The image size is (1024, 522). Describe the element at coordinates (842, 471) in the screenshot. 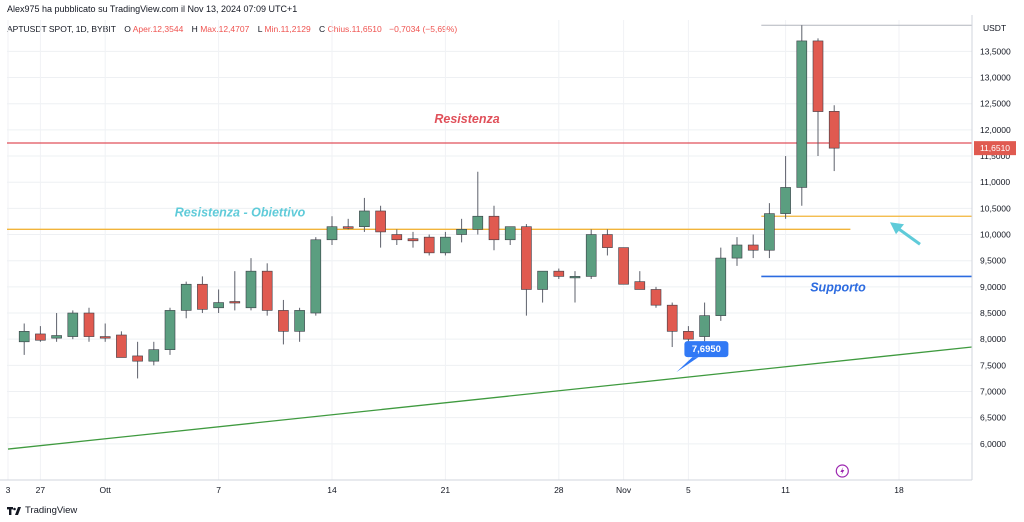

I see `lightning-bolt-icon` at that location.